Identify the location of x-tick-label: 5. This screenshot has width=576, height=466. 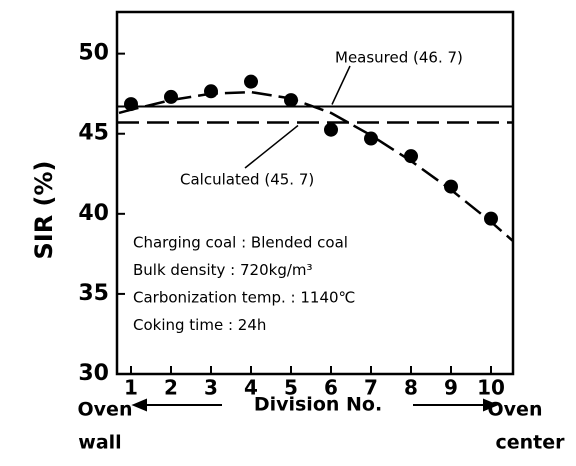
(291, 388).